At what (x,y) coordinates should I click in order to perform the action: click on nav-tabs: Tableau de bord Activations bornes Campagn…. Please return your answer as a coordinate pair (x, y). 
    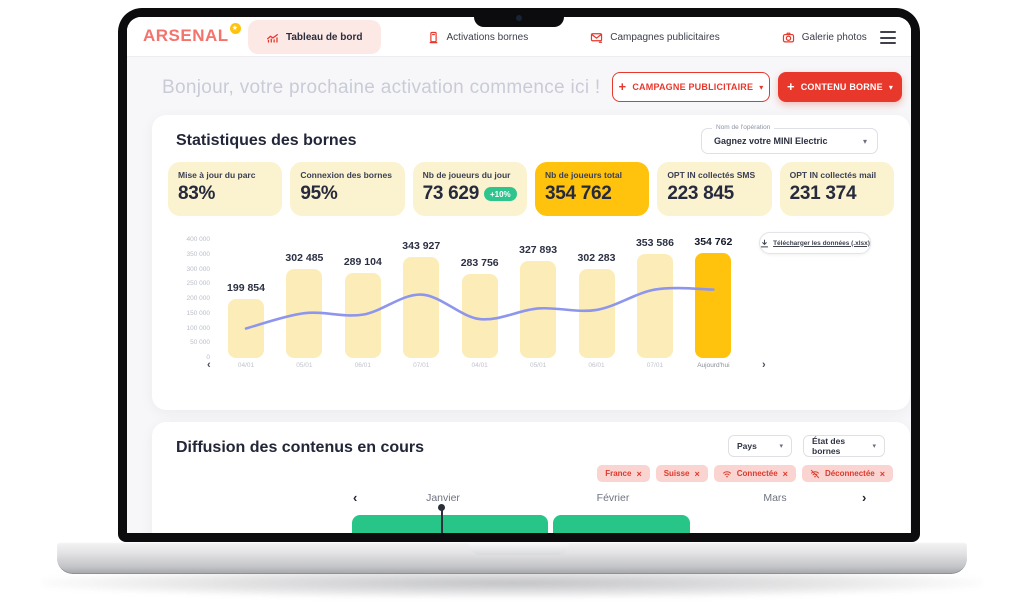
    Looking at the image, I should click on (565, 37).